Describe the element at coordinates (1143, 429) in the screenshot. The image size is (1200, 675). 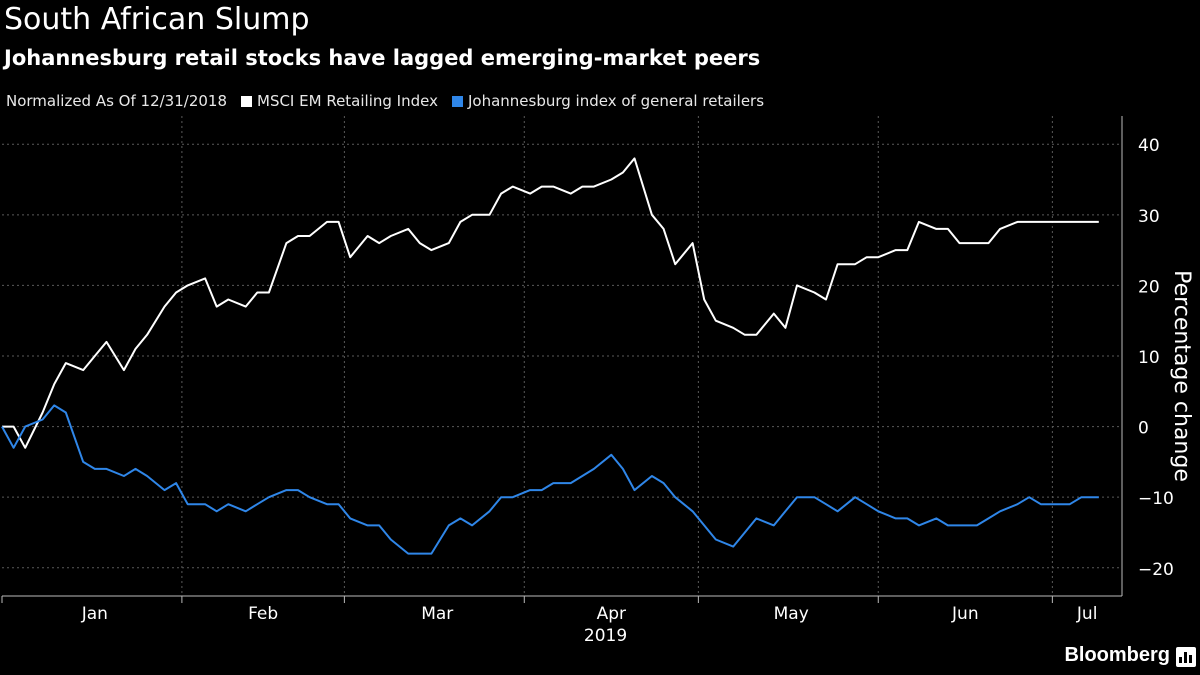
I see `y-tick-label: 0` at that location.